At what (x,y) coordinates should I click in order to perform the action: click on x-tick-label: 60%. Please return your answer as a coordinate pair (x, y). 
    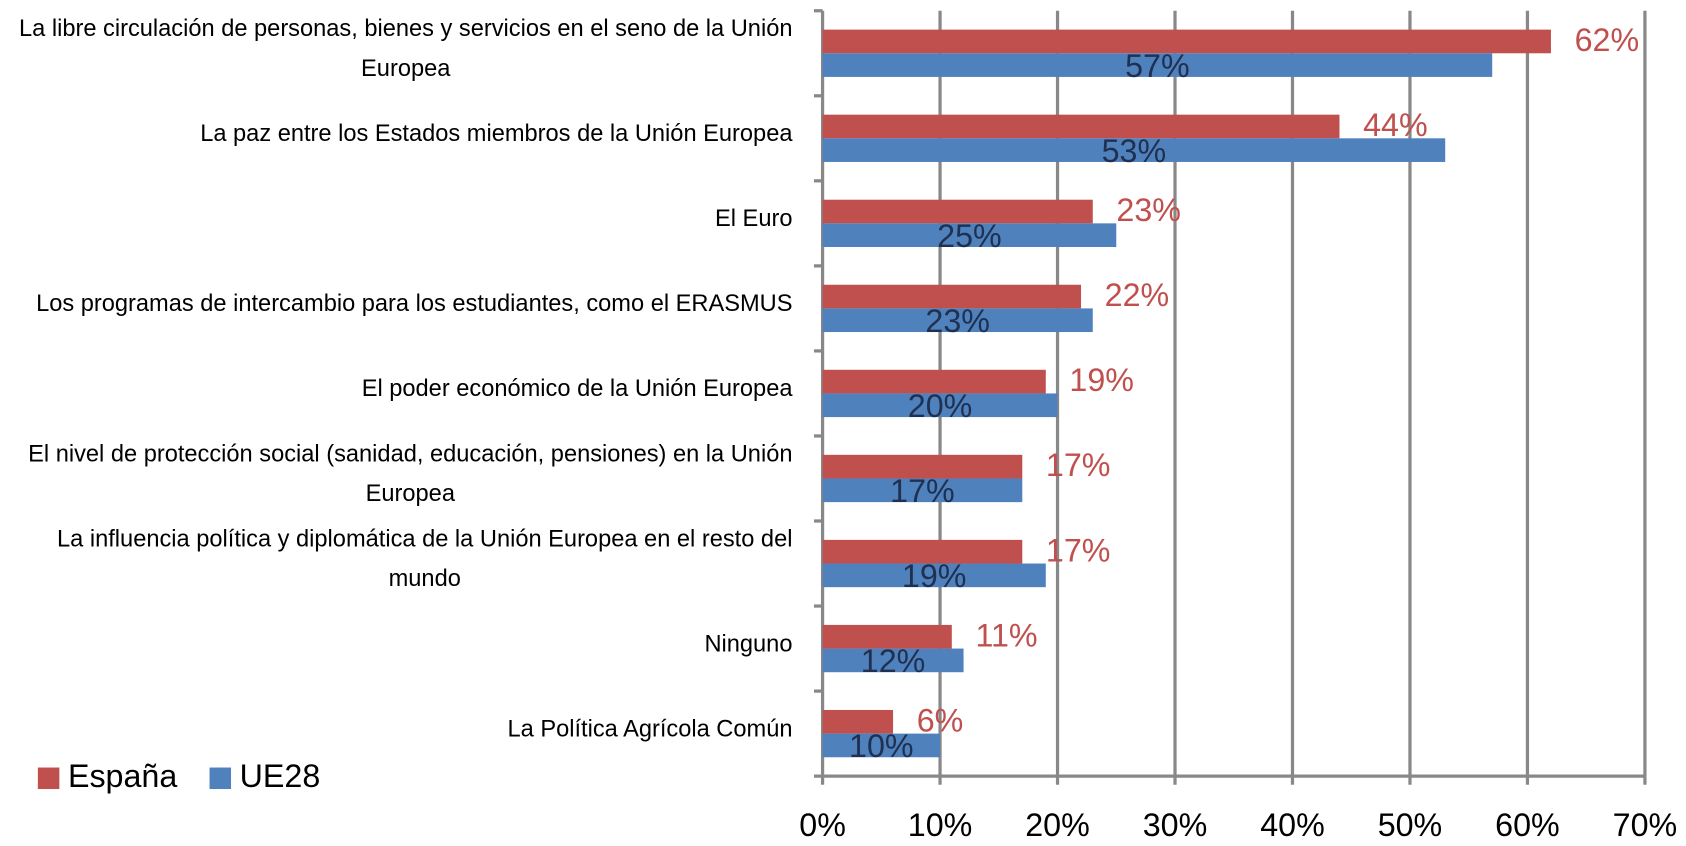
    Looking at the image, I should click on (1527, 825).